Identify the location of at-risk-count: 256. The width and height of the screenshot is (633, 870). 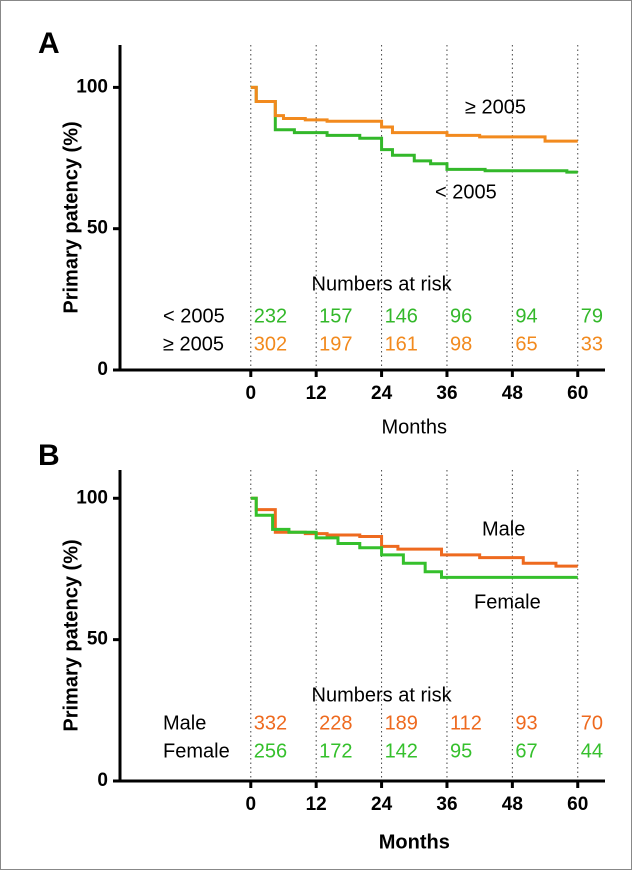
(270, 751).